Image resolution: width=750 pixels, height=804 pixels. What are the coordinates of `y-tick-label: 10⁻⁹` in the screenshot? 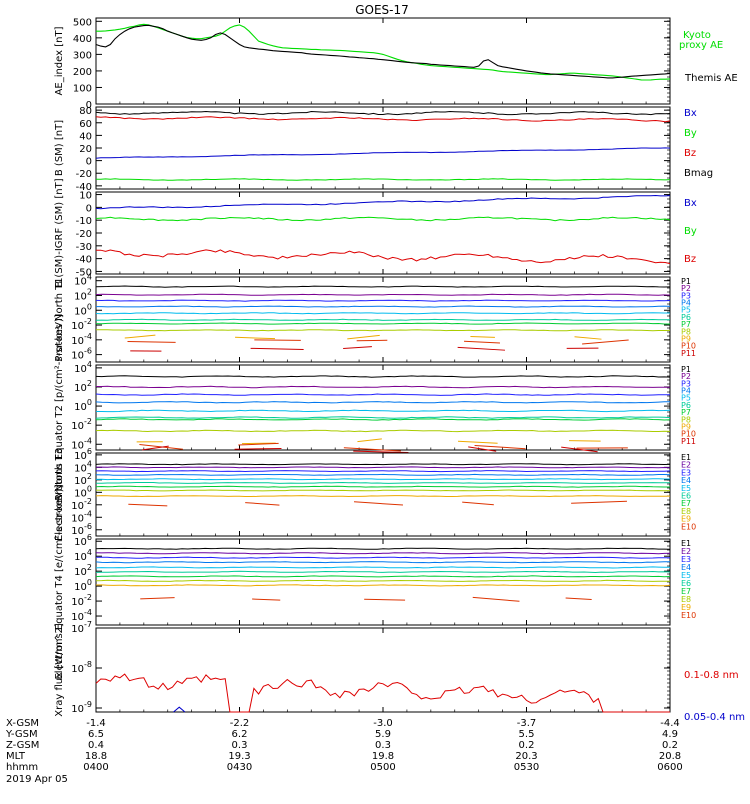 It's located at (81, 707).